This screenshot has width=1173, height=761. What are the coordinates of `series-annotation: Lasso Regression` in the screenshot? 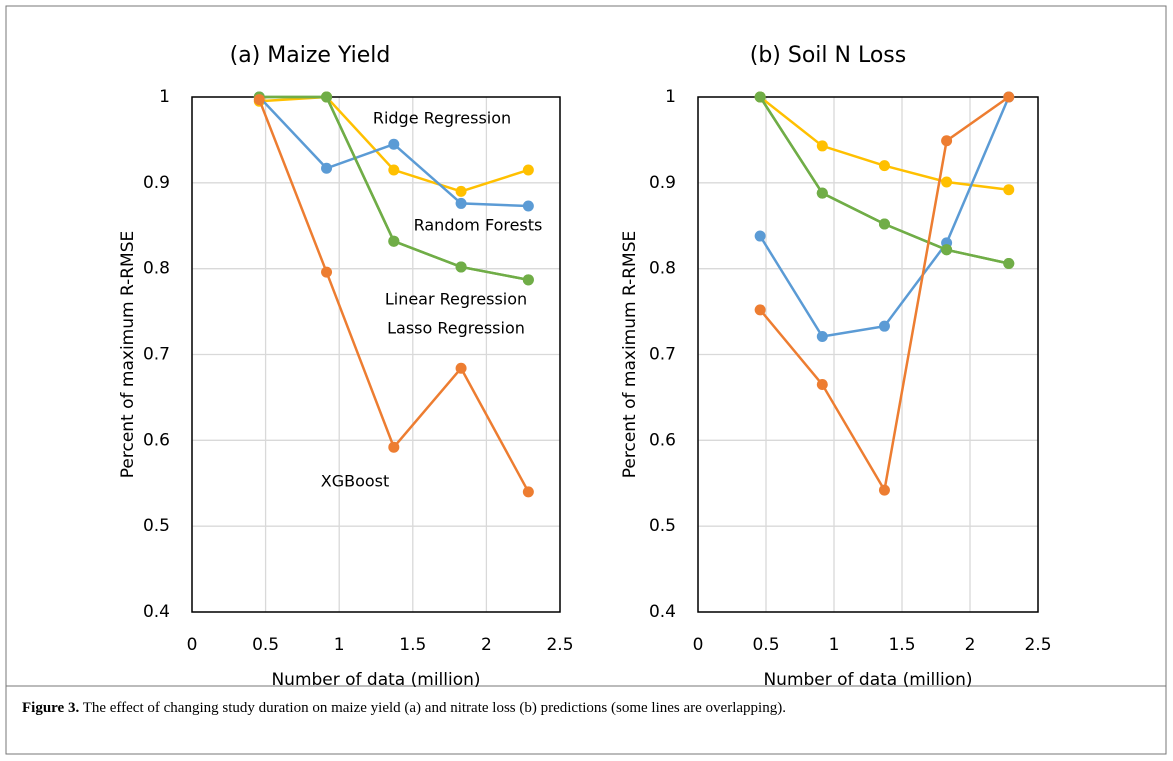 It's located at (456, 328).